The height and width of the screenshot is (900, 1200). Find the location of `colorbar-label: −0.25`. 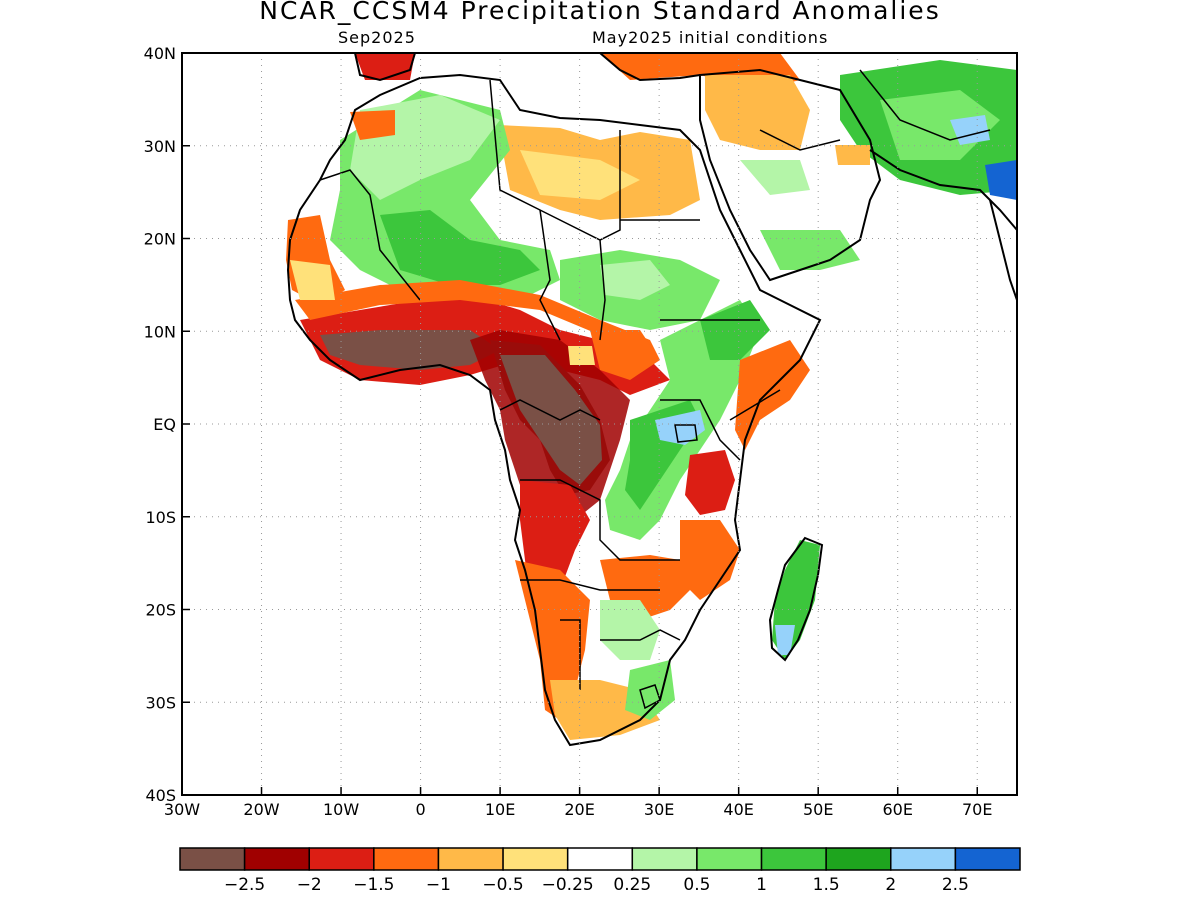

colorbar-label: −0.25 is located at coordinates (568, 885).